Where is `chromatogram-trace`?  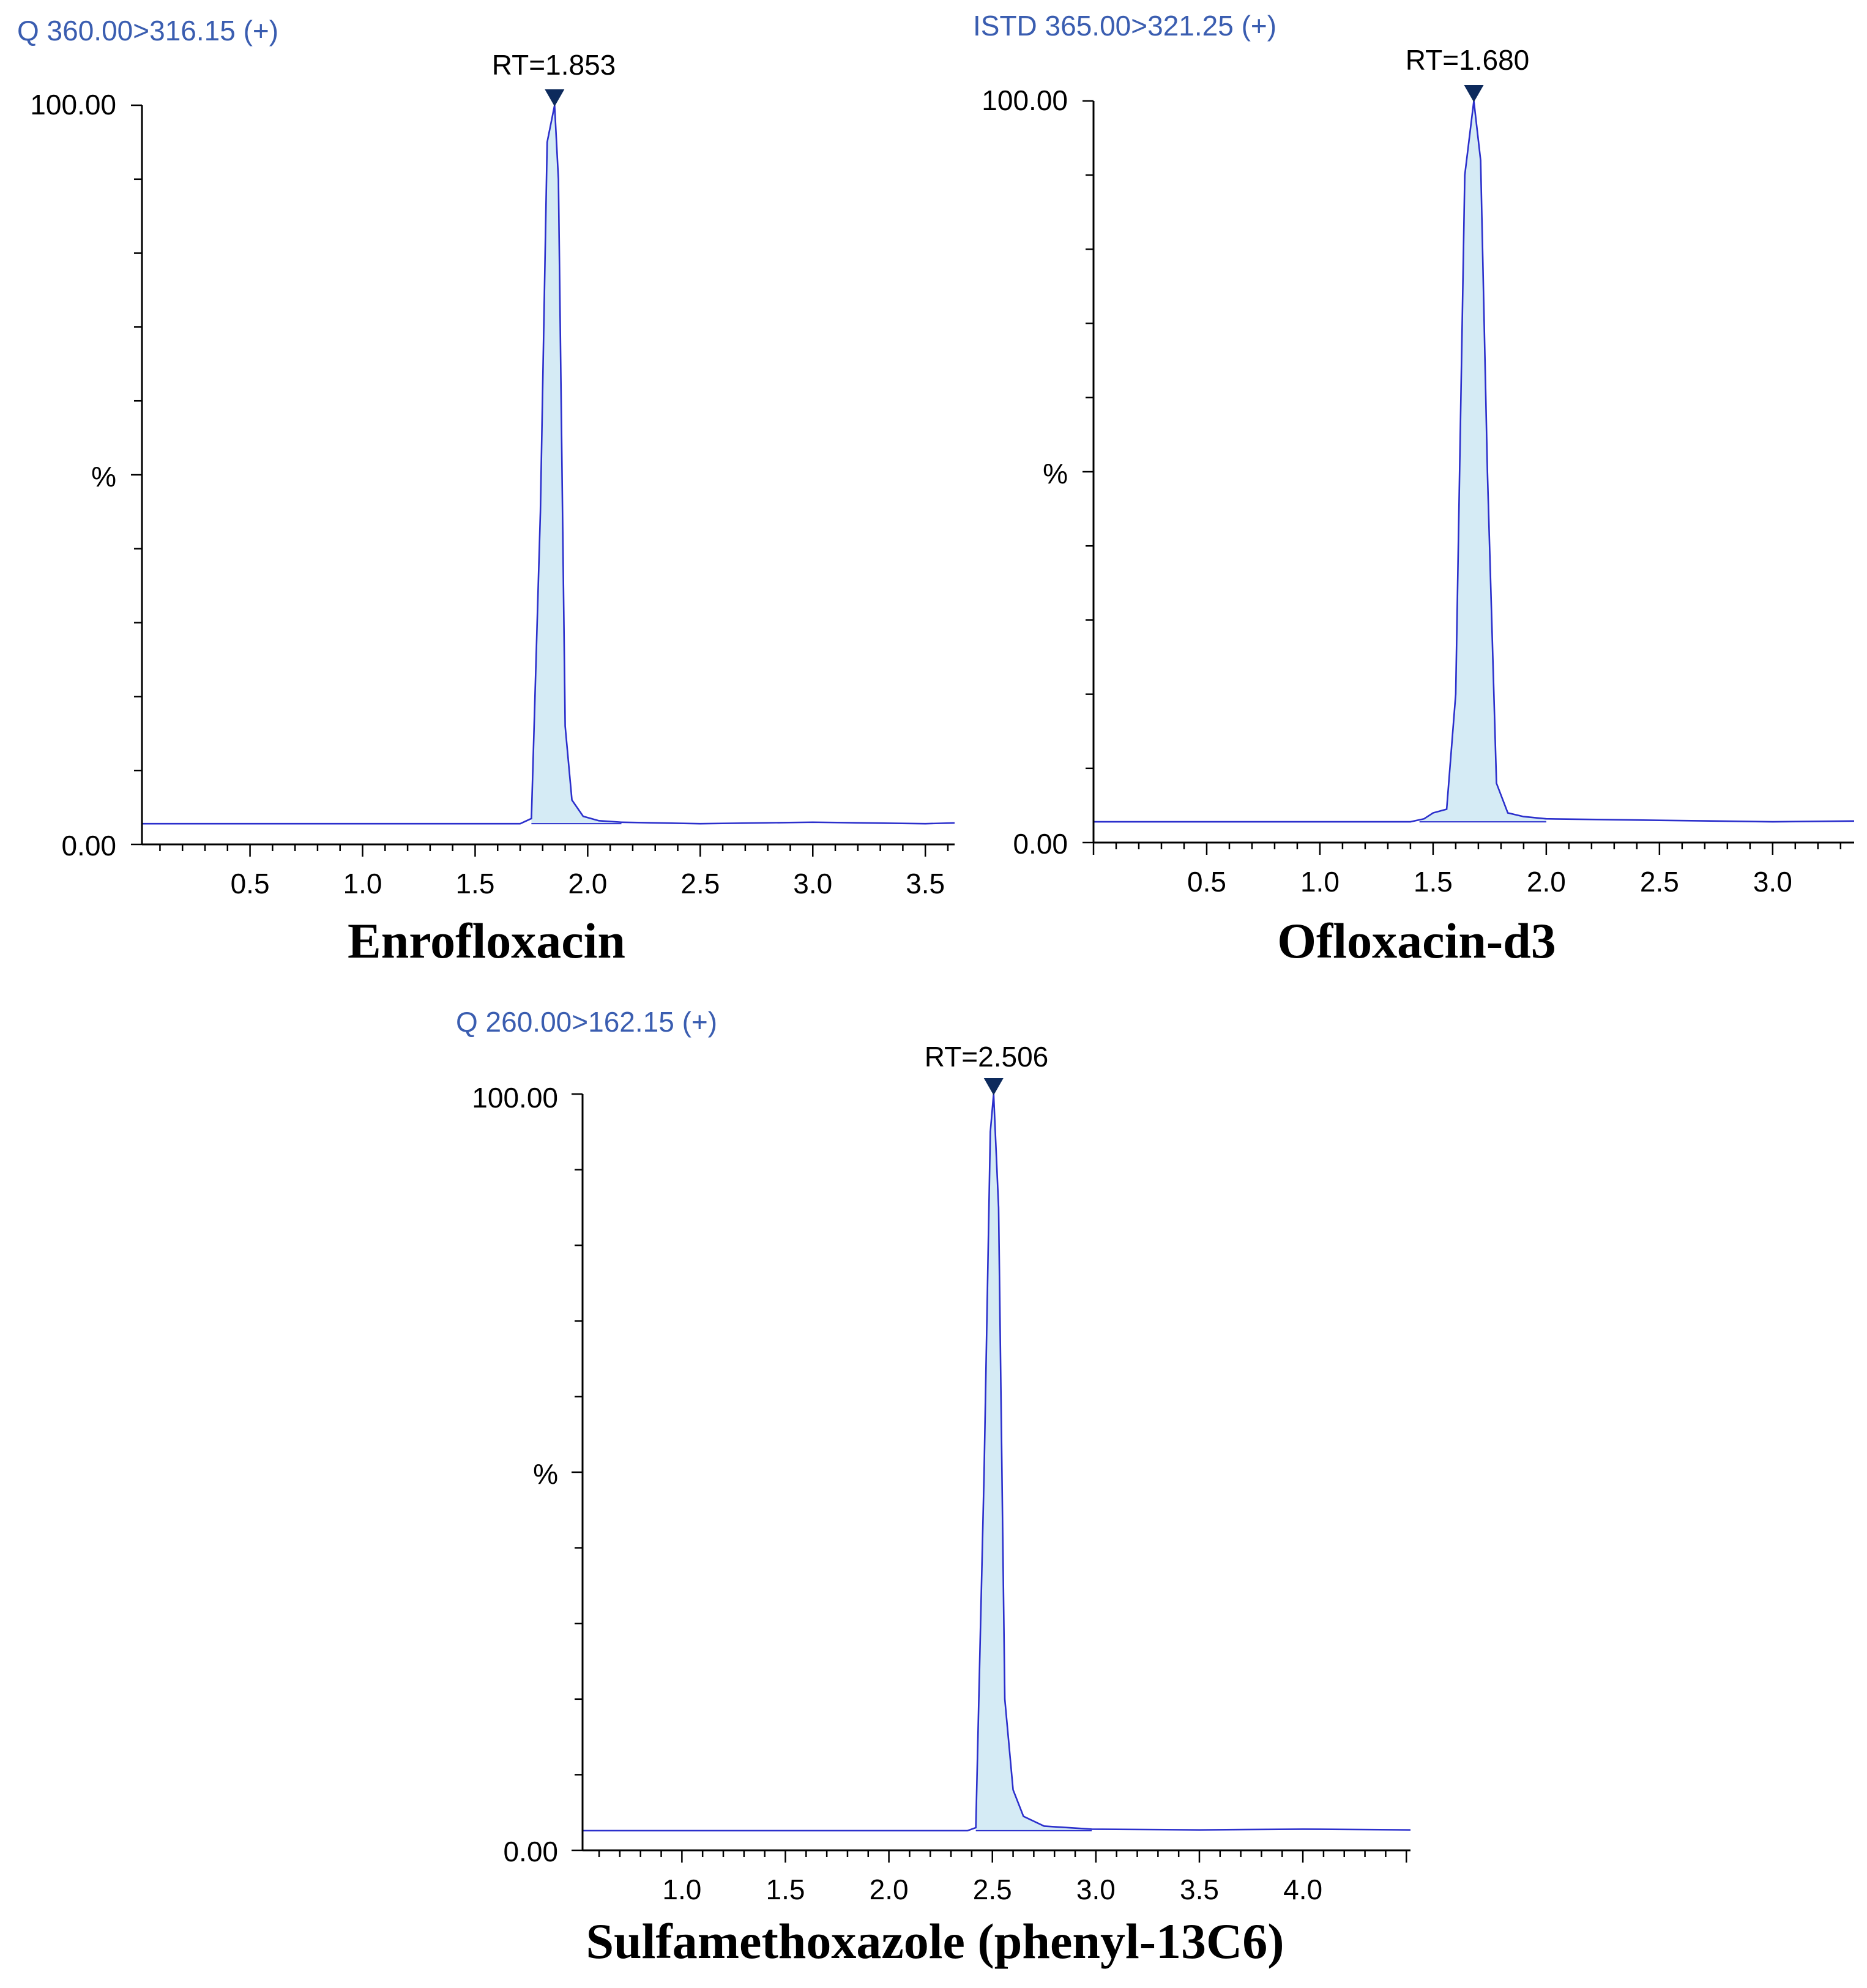
chromatogram-trace is located at coordinates (1474, 462).